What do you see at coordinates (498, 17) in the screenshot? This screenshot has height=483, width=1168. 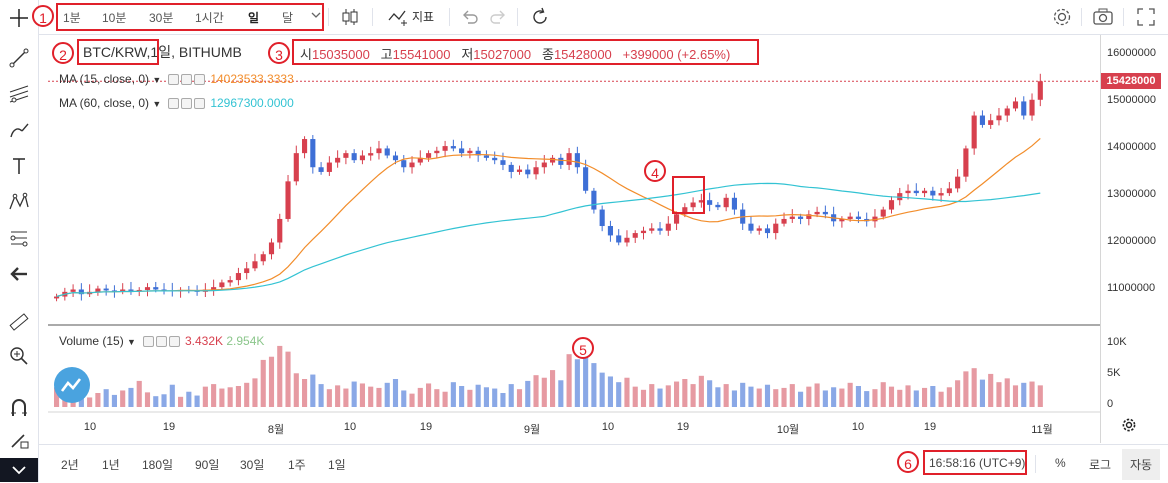 I see `redo-icon` at bounding box center [498, 17].